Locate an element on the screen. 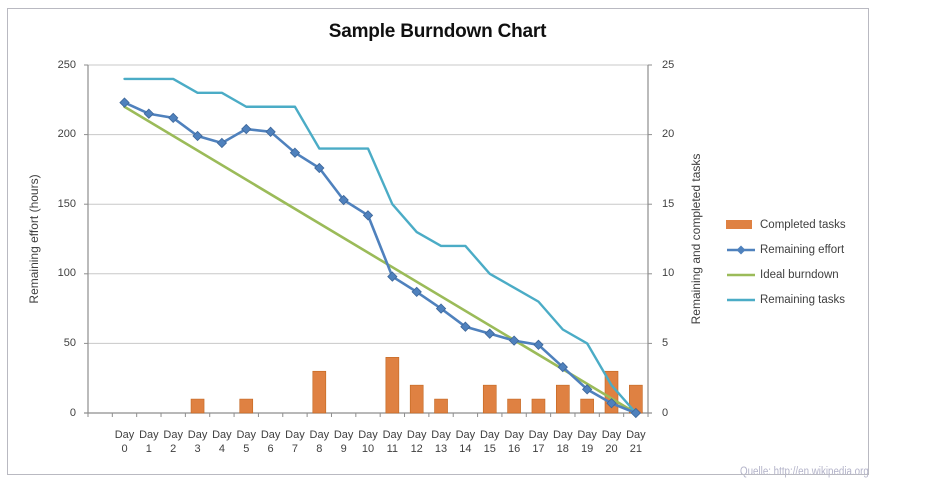  y-axis-tick-label-left: 0 is located at coordinates (72, 412).